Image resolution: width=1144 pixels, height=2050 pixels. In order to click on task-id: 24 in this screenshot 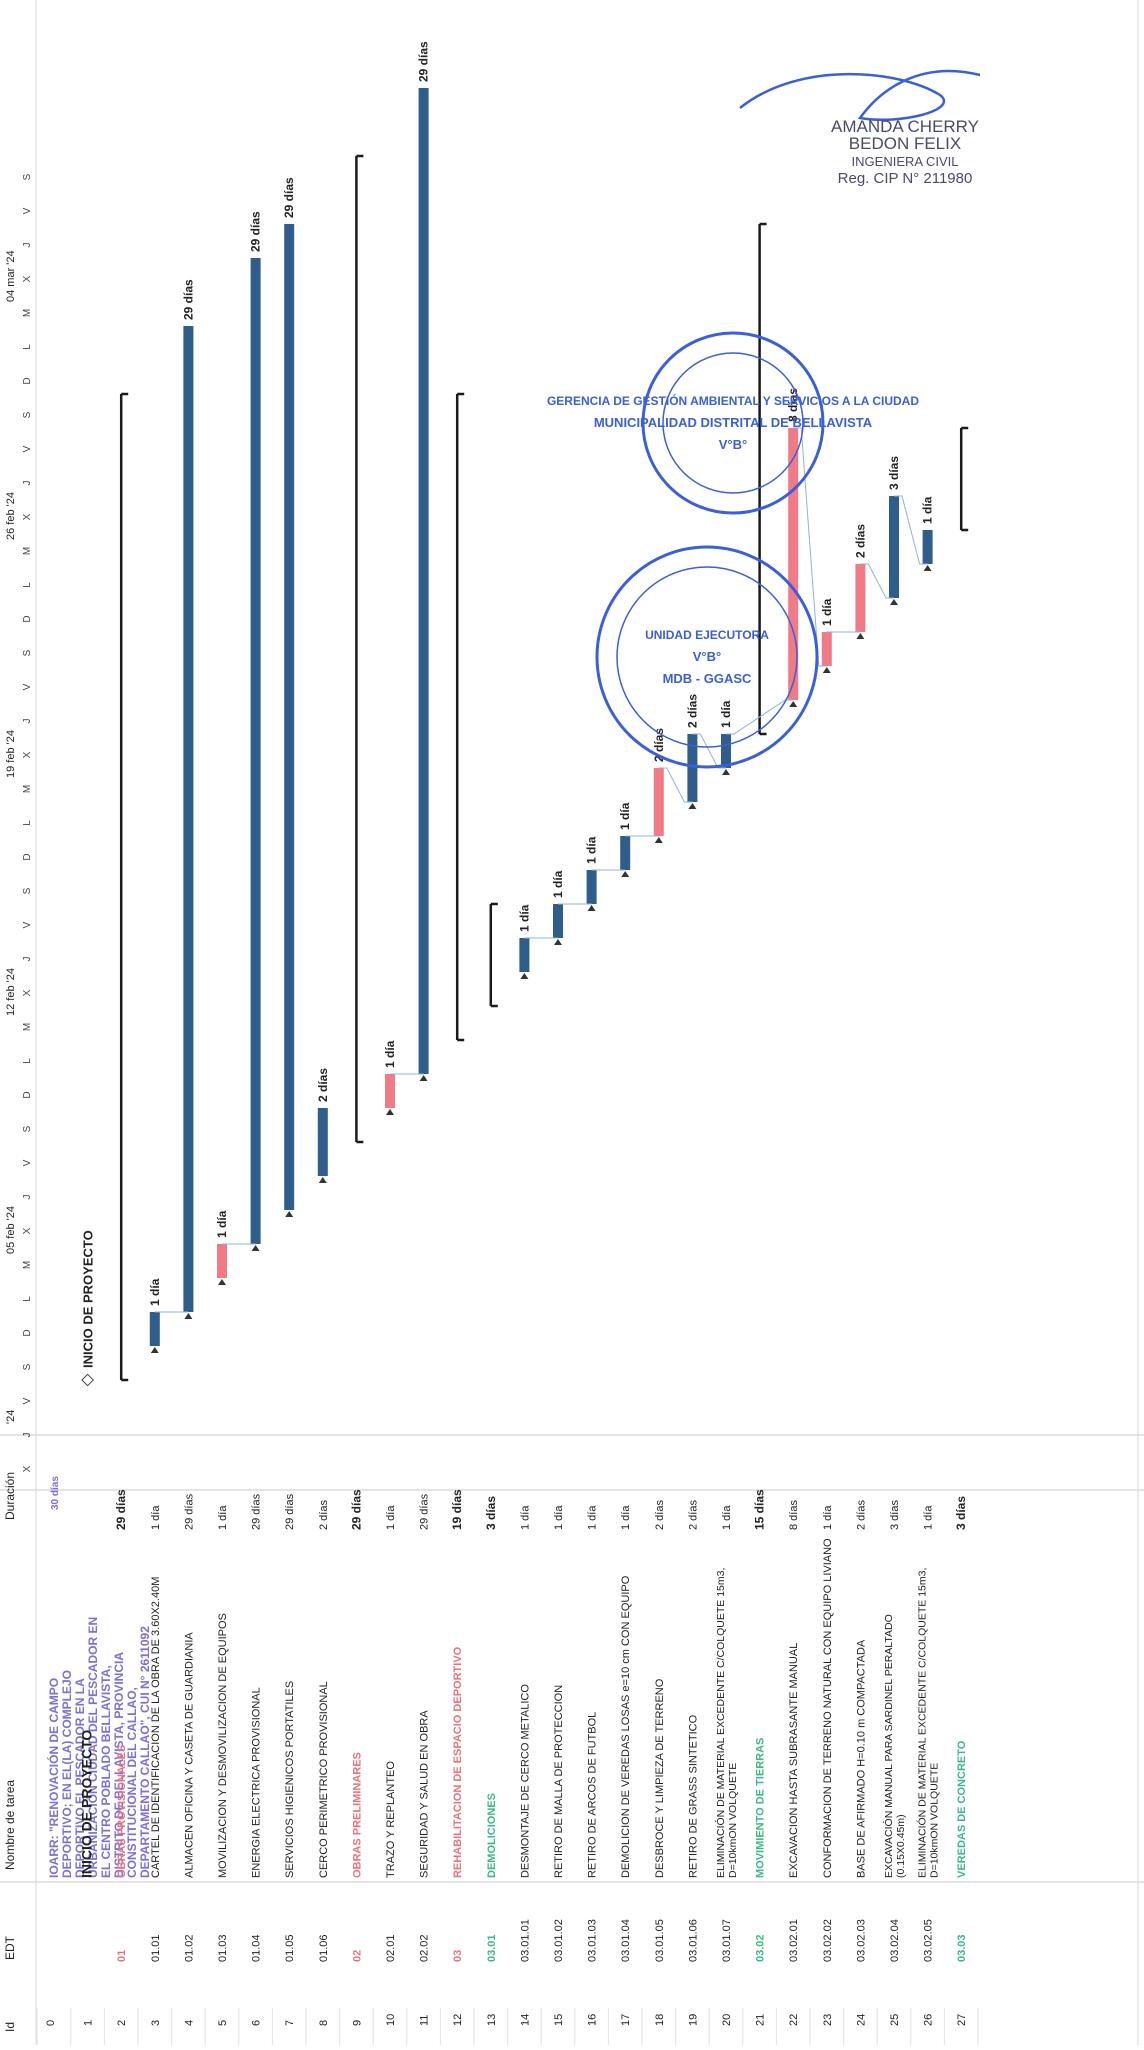, I will do `click(861, 2020)`.